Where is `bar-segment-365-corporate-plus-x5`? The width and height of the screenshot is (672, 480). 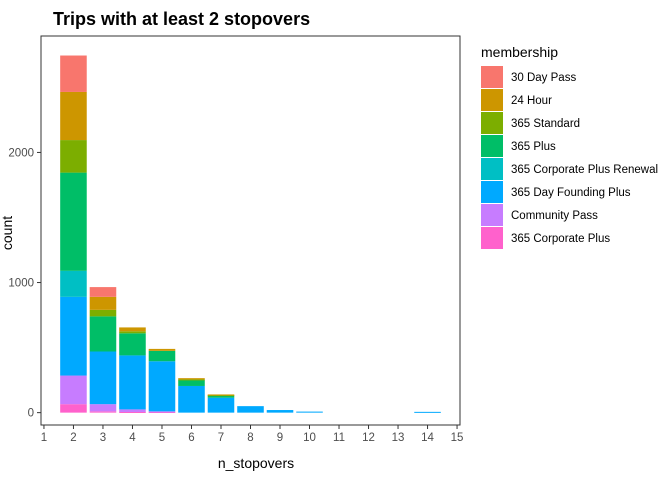 bar-segment-365-corporate-plus-x5 is located at coordinates (162, 412).